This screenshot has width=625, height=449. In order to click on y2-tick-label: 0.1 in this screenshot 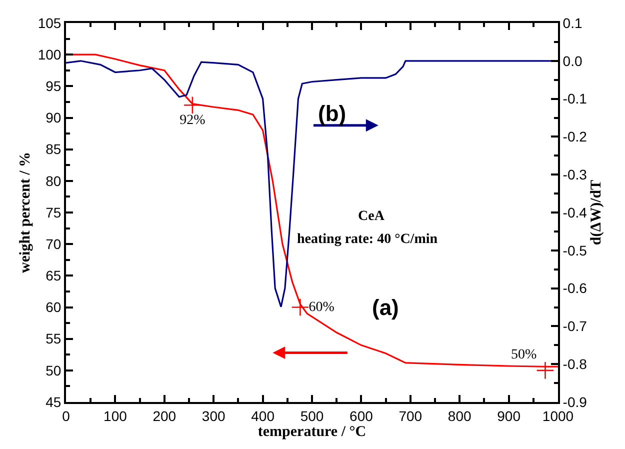, I will do `click(572, 22)`.